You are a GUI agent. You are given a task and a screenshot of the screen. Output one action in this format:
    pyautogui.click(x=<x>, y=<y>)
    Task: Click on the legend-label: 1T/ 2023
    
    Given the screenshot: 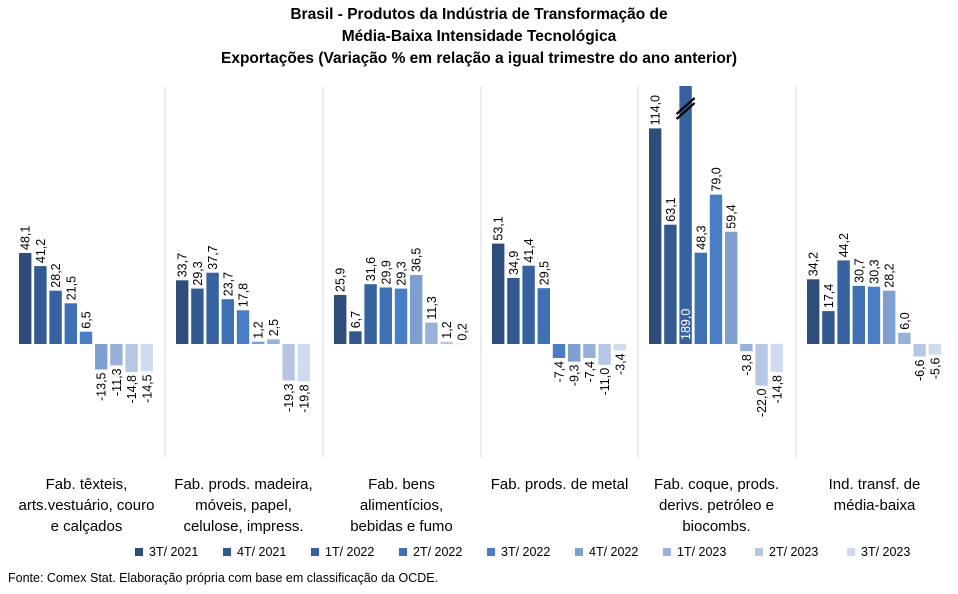 What is the action you would take?
    pyautogui.click(x=702, y=552)
    